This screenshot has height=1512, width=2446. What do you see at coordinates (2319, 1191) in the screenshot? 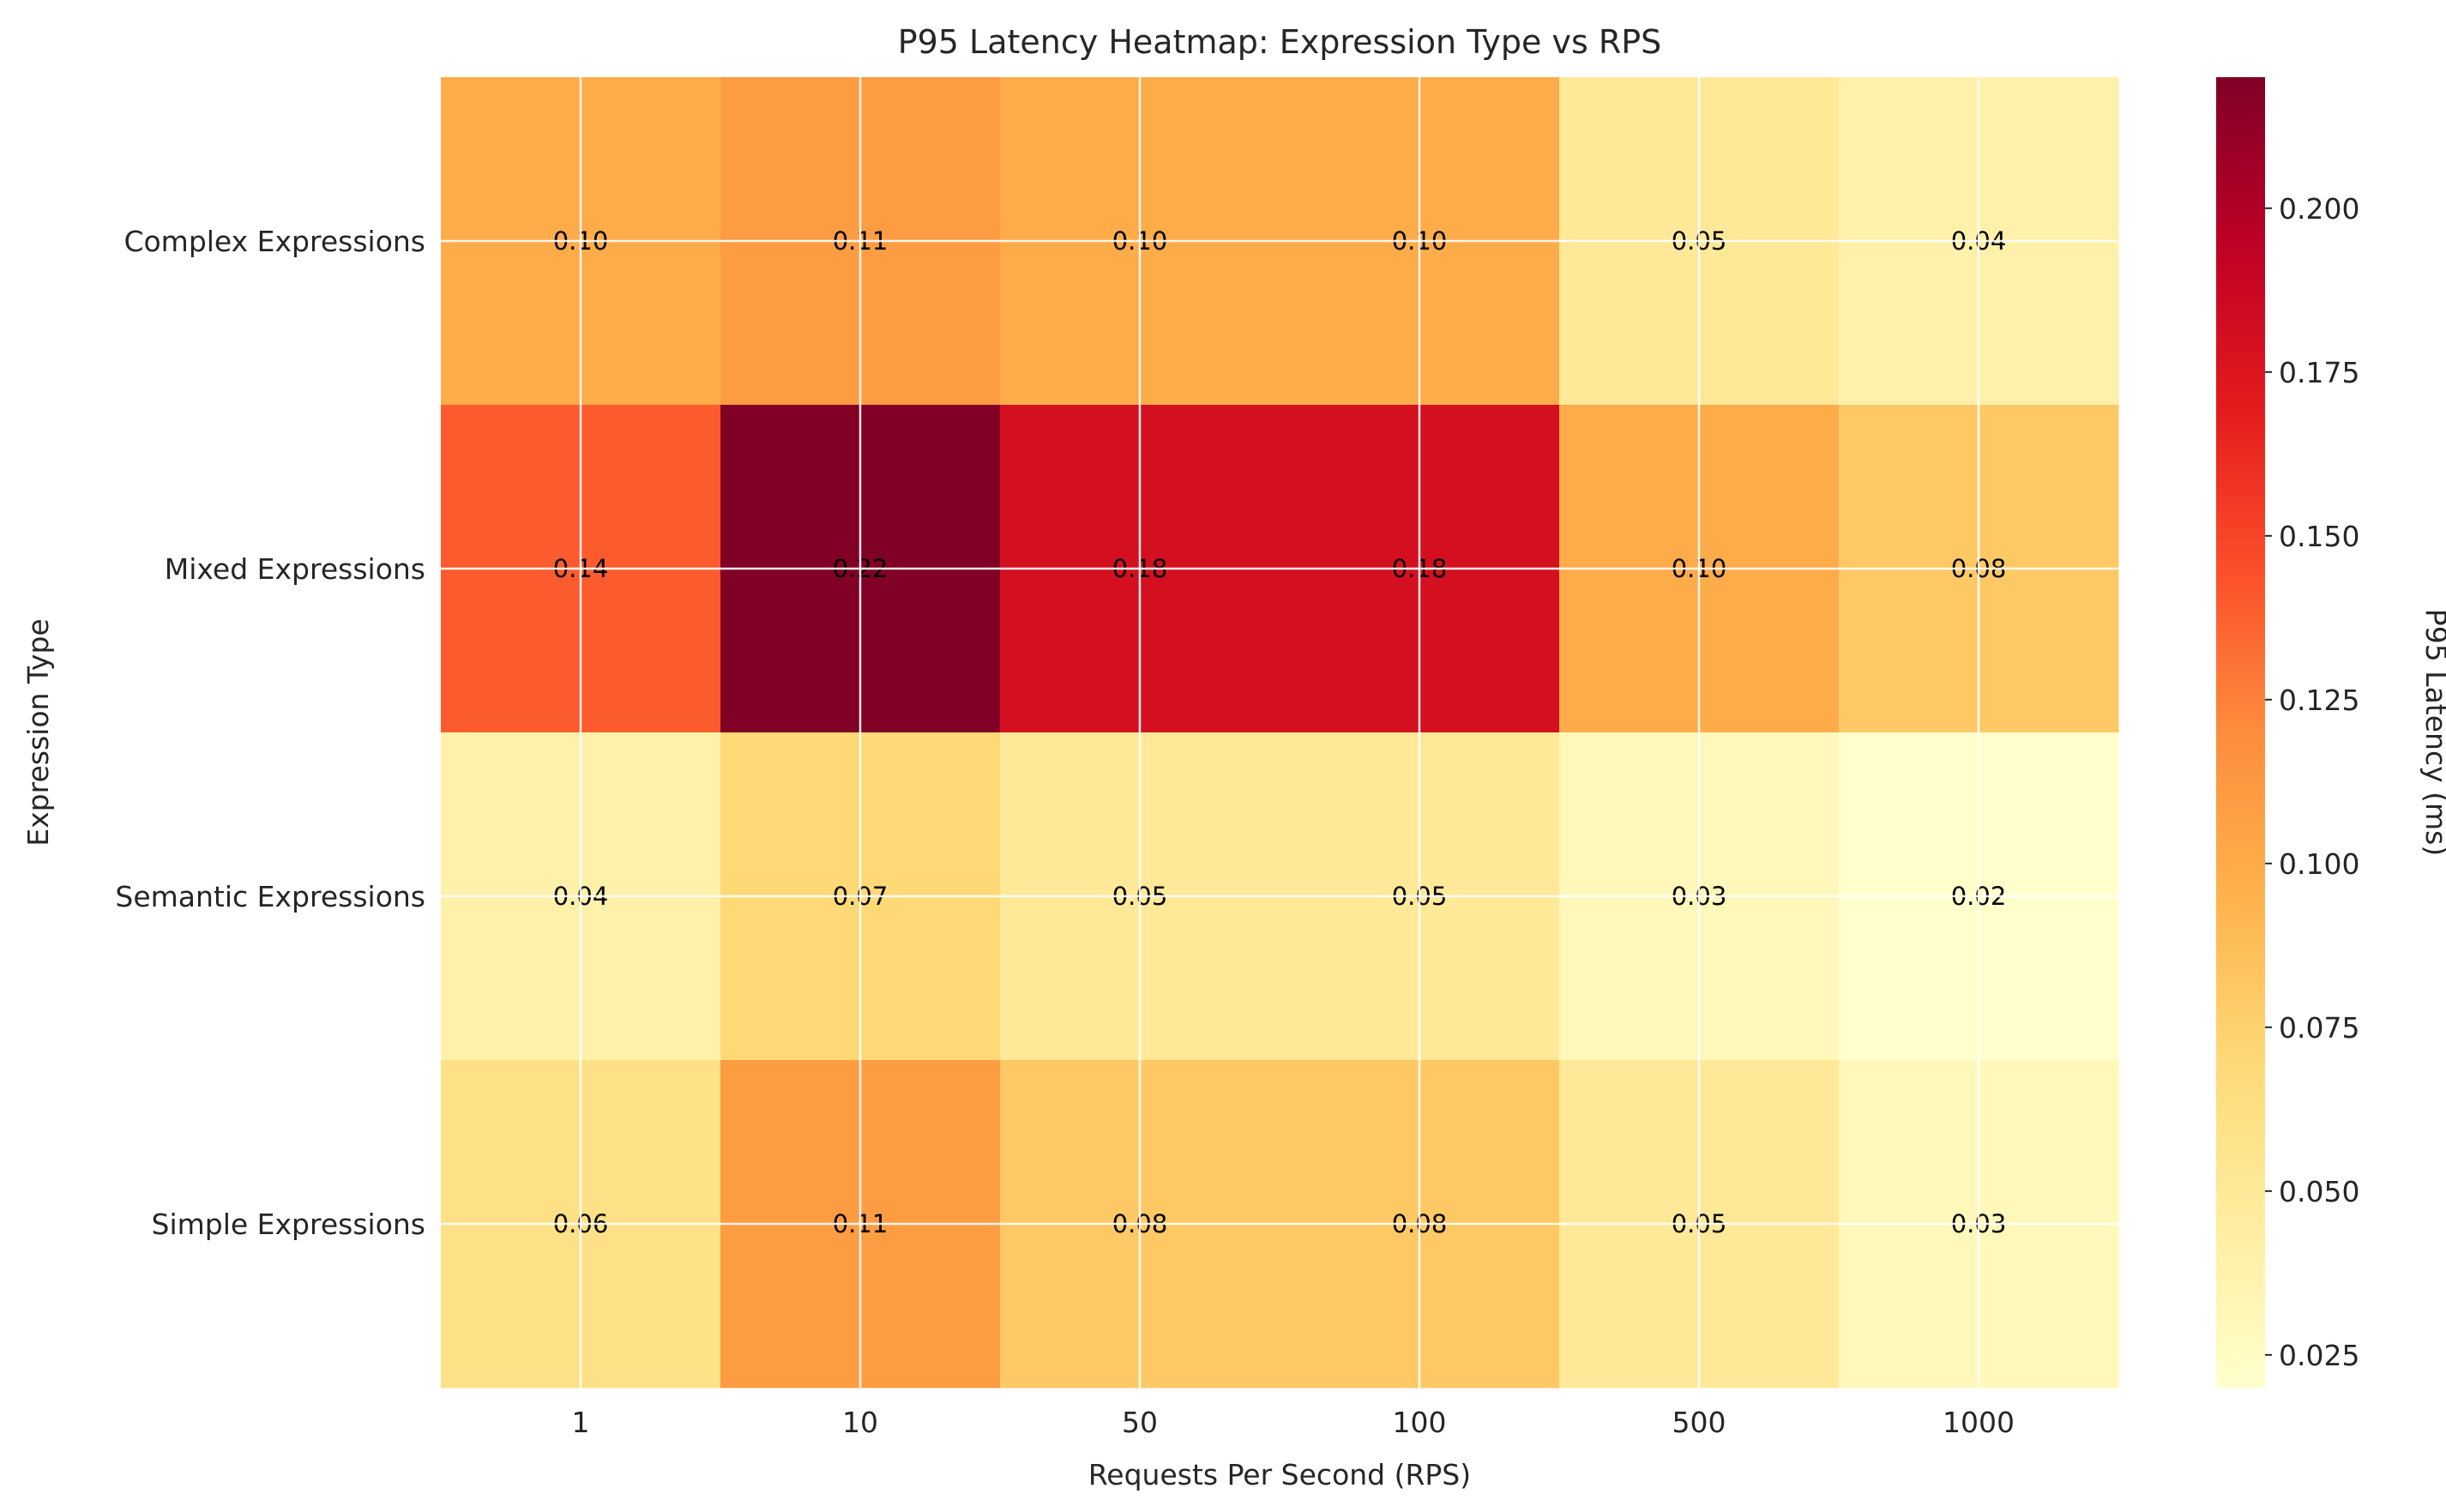
I see `colorbar-tick-label: 0.050` at bounding box center [2319, 1191].